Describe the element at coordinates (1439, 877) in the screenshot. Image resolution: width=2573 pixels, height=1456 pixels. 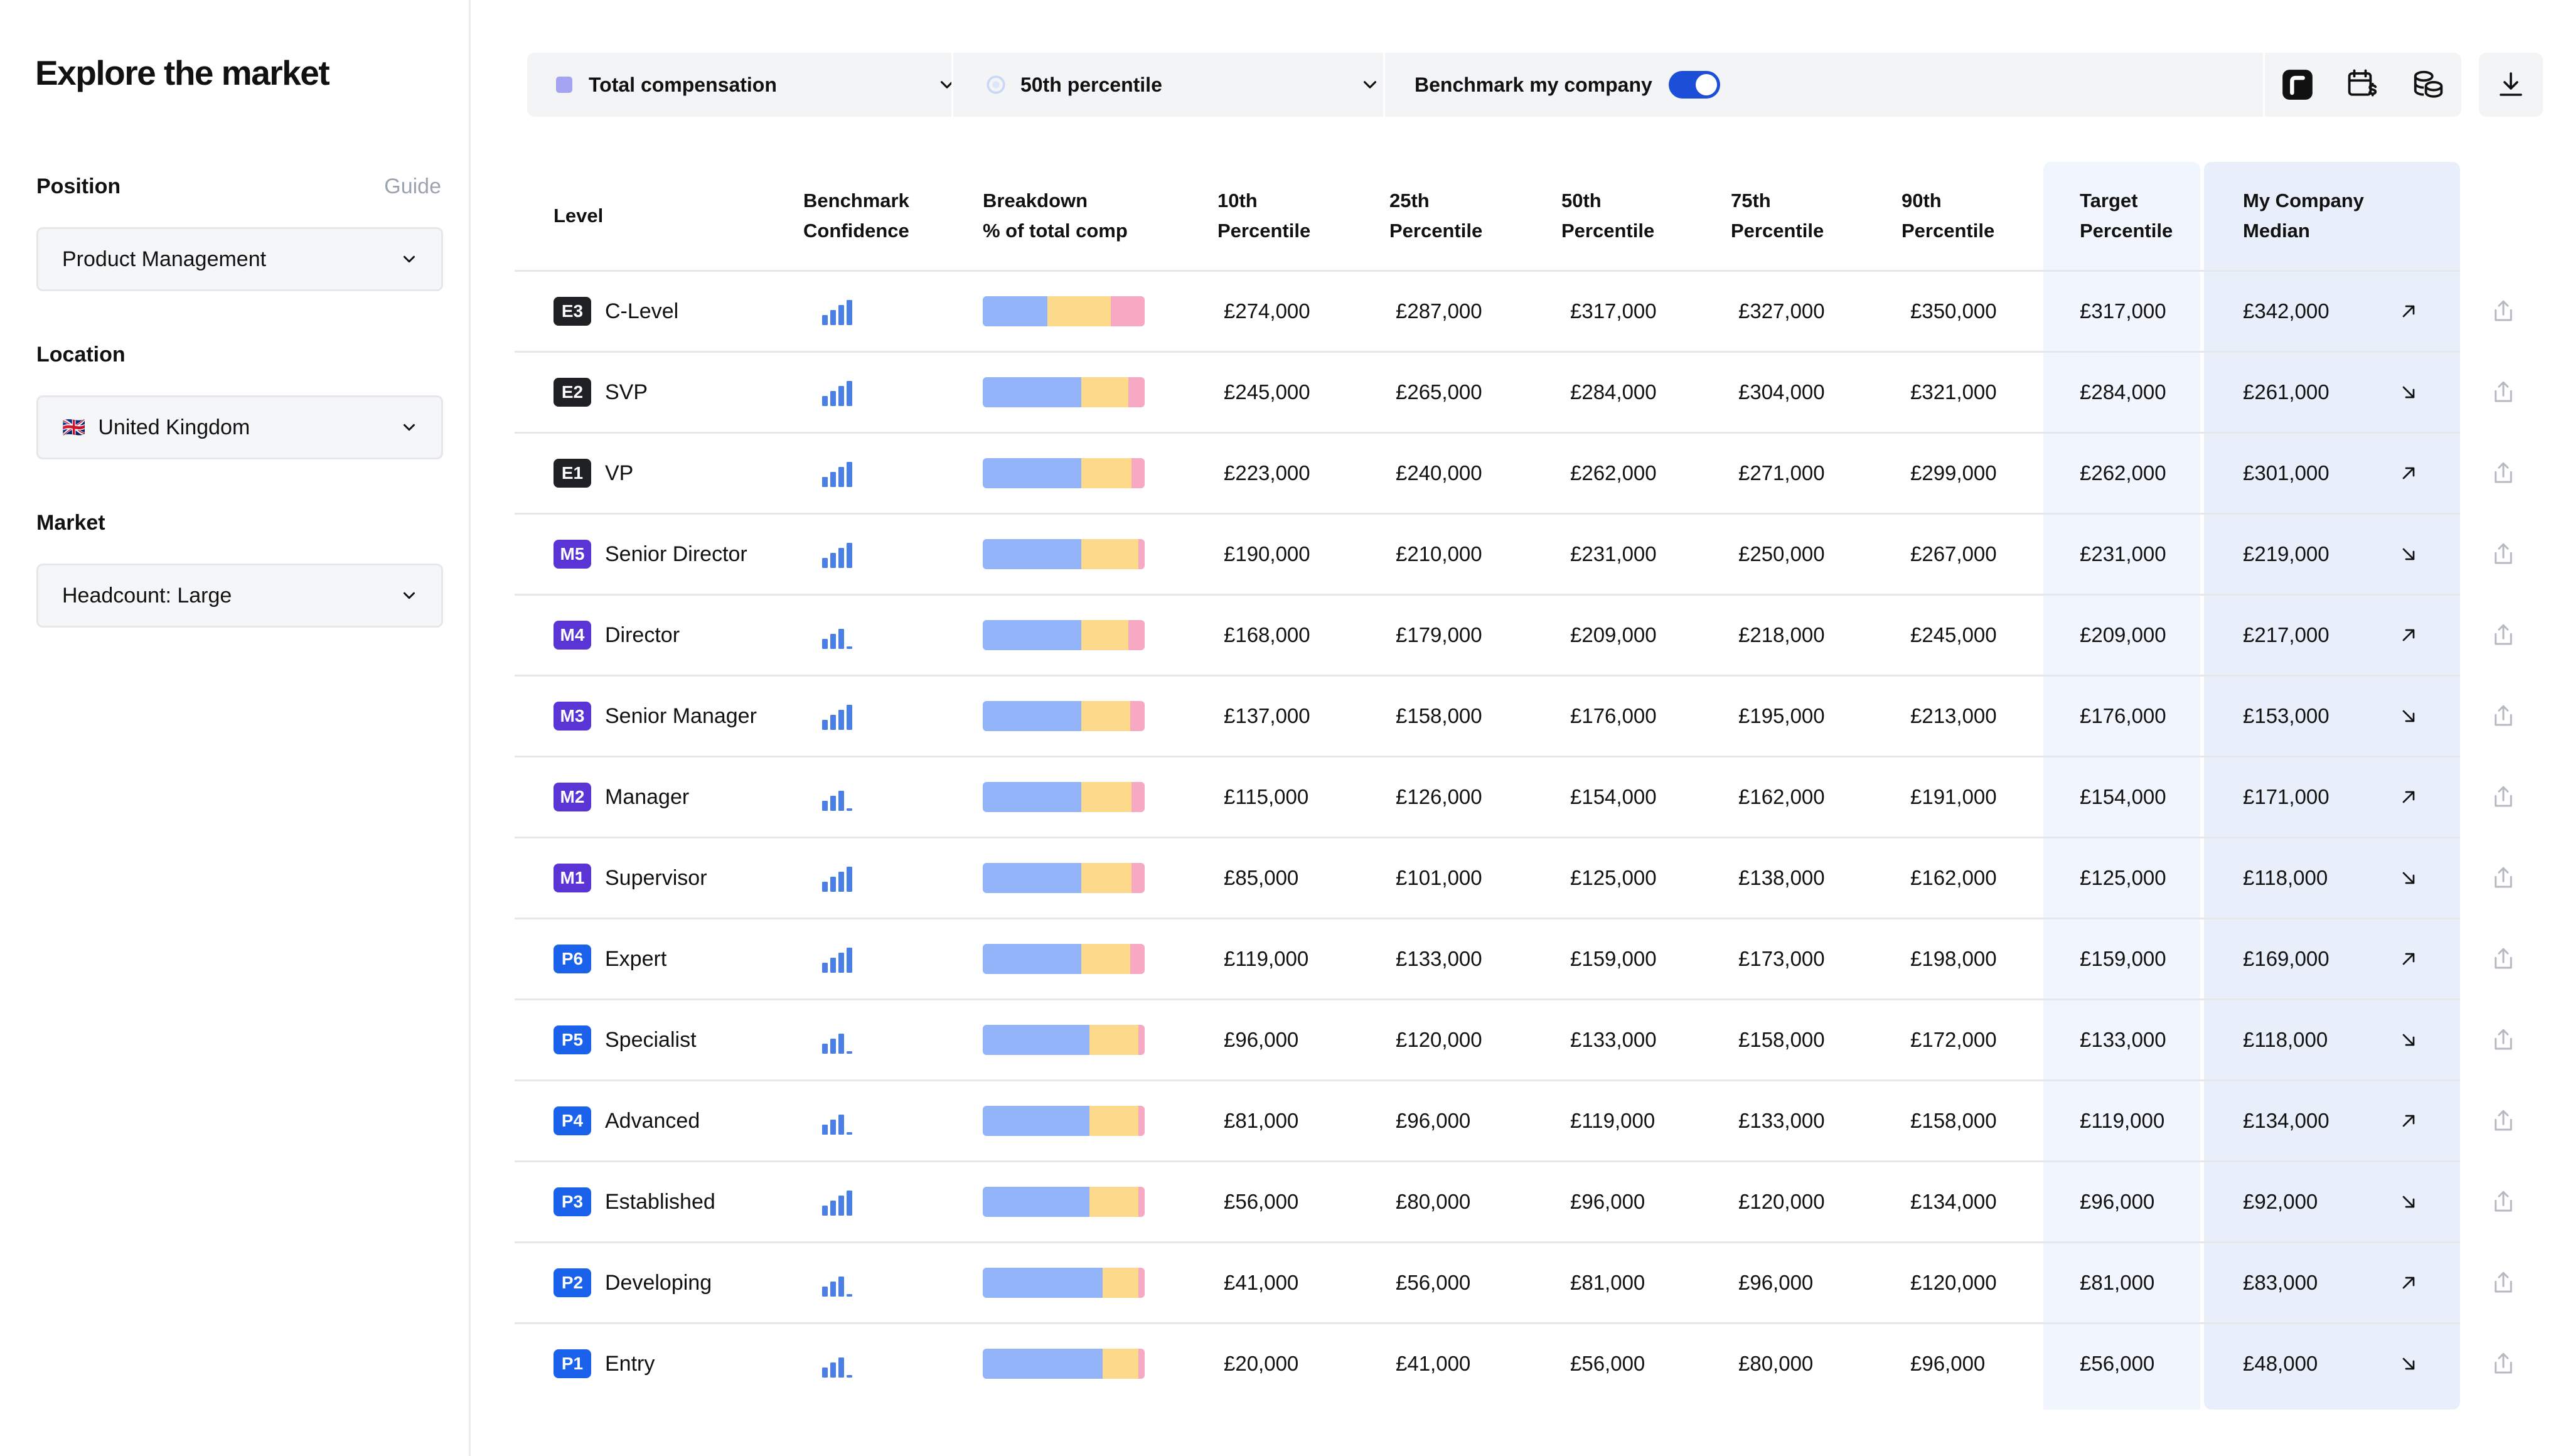
I see `p25-value: £101,000` at that location.